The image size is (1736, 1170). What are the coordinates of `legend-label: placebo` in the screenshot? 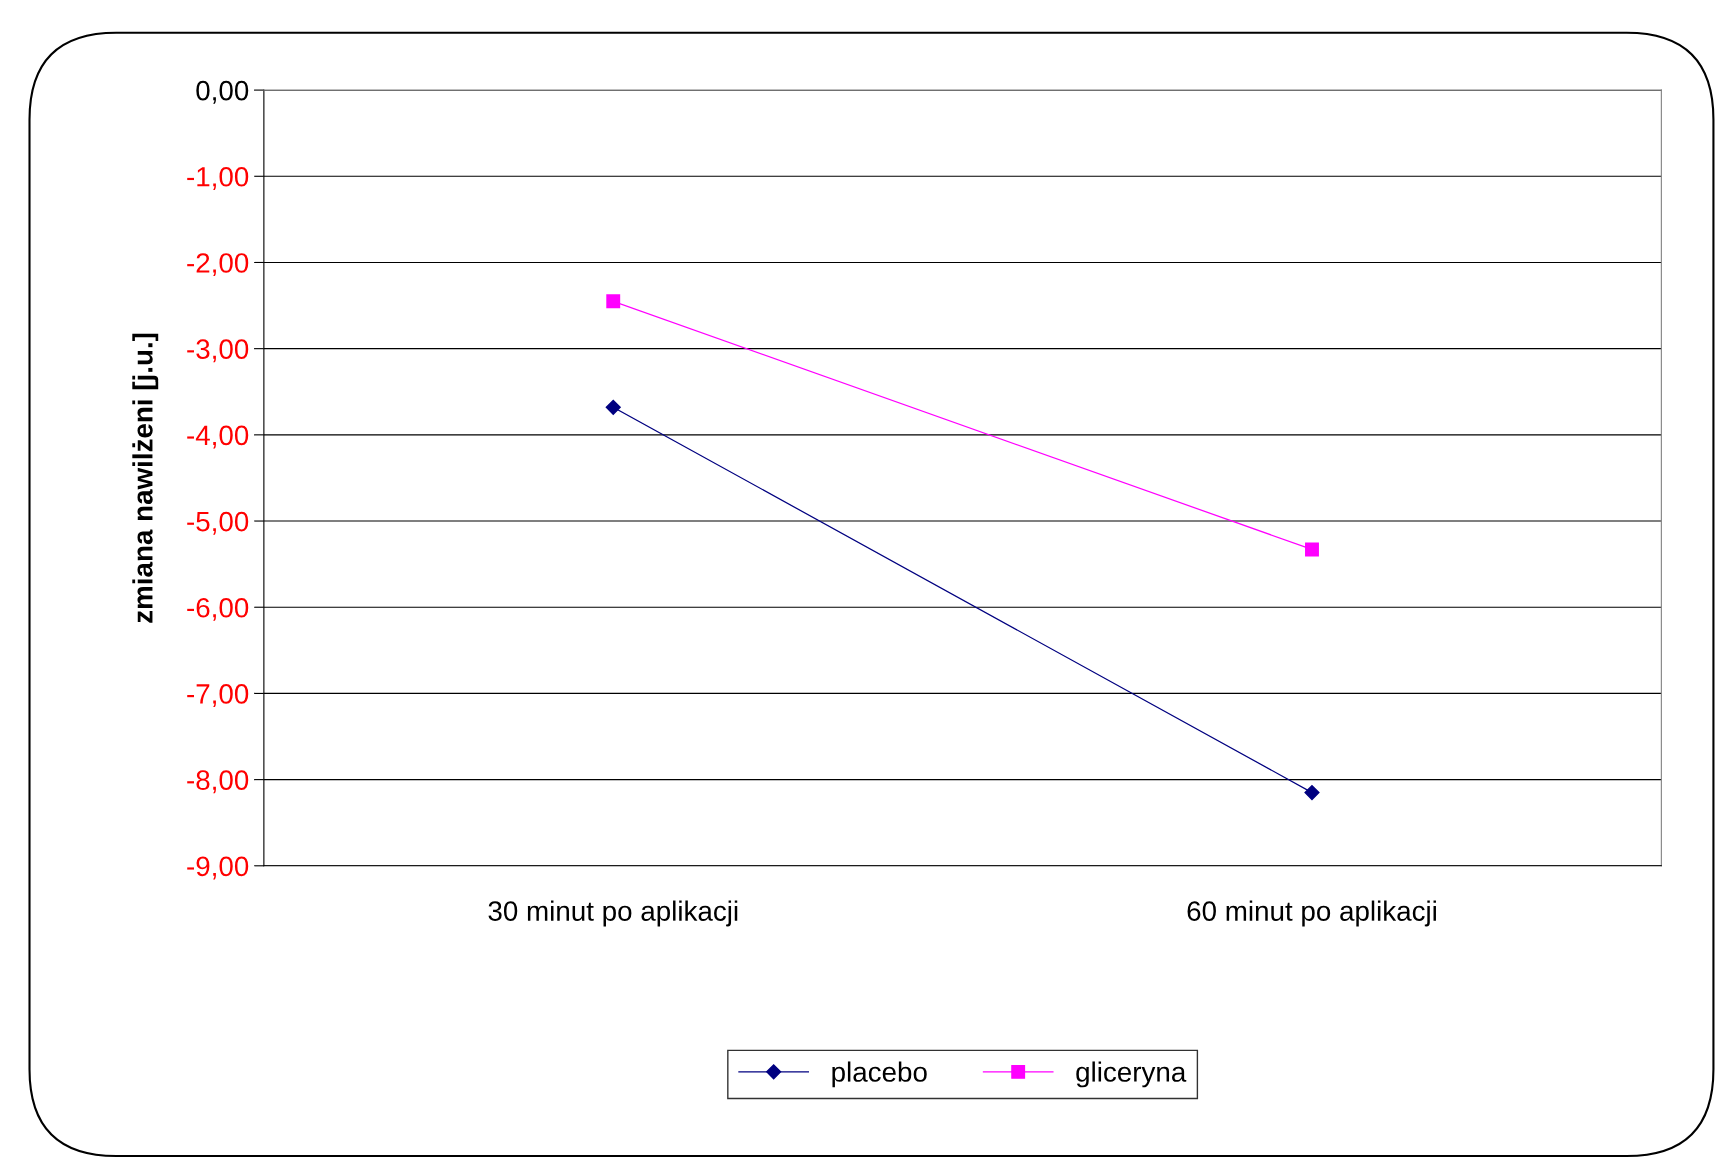 It's located at (879, 1074).